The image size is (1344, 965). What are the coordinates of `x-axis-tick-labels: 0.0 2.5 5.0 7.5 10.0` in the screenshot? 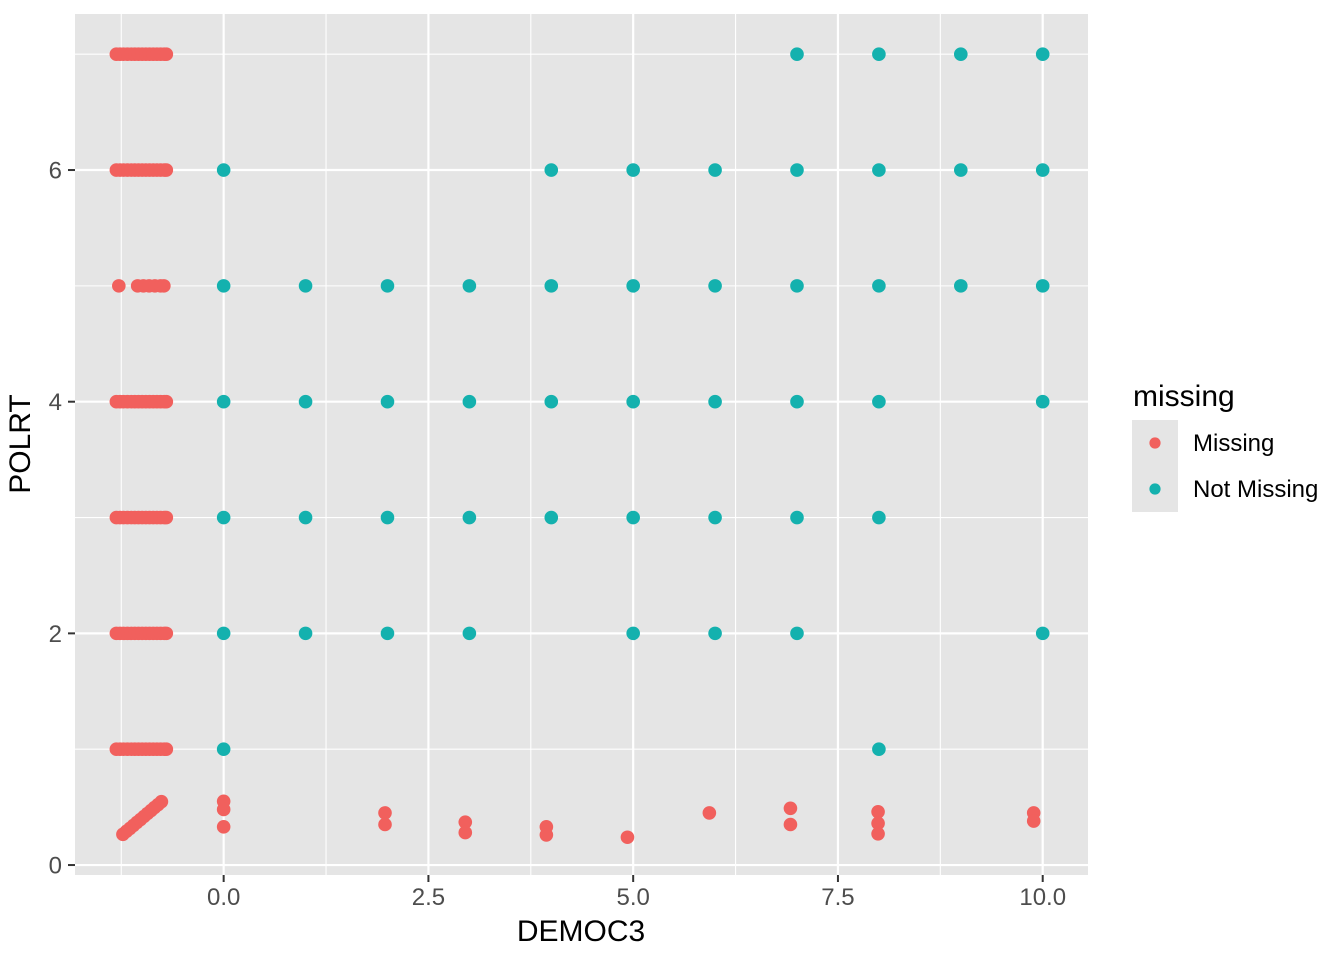 It's located at (636, 897).